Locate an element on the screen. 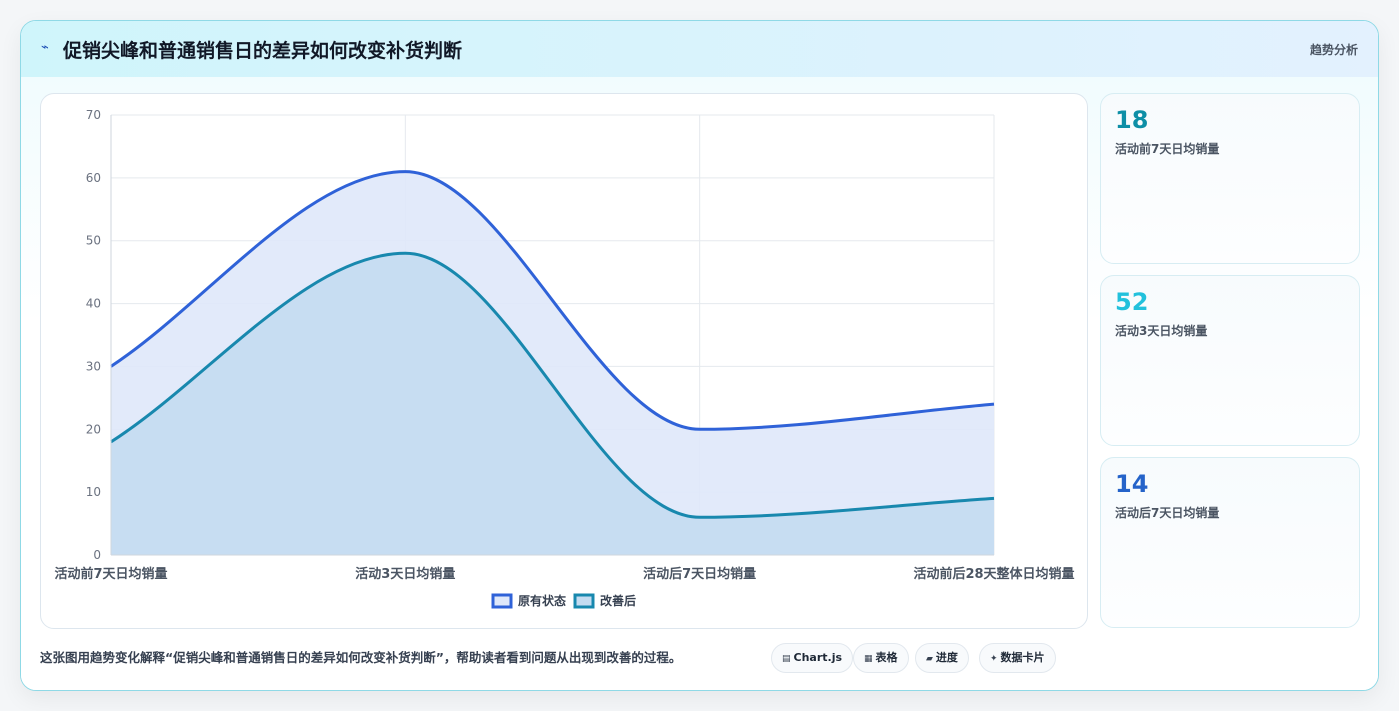 The width and height of the screenshot is (1399, 711). stat-value: 18 is located at coordinates (1132, 120).